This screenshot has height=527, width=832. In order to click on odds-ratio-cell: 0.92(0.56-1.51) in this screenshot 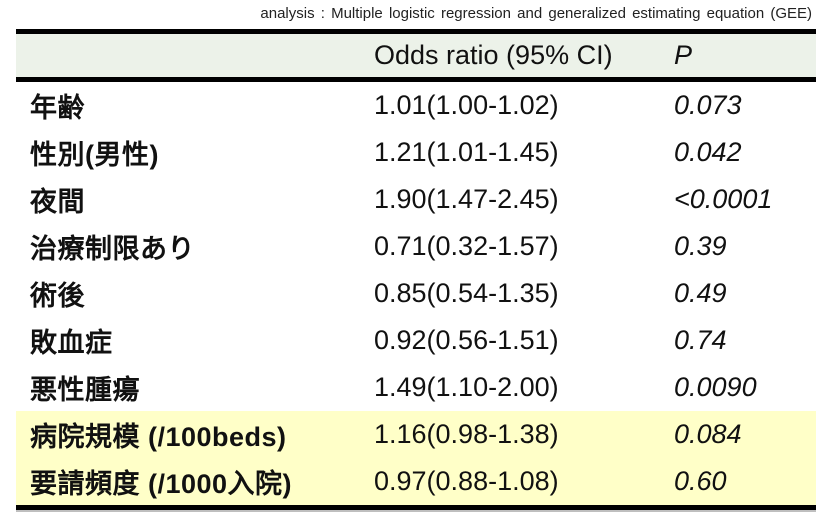, I will do `click(466, 340)`.